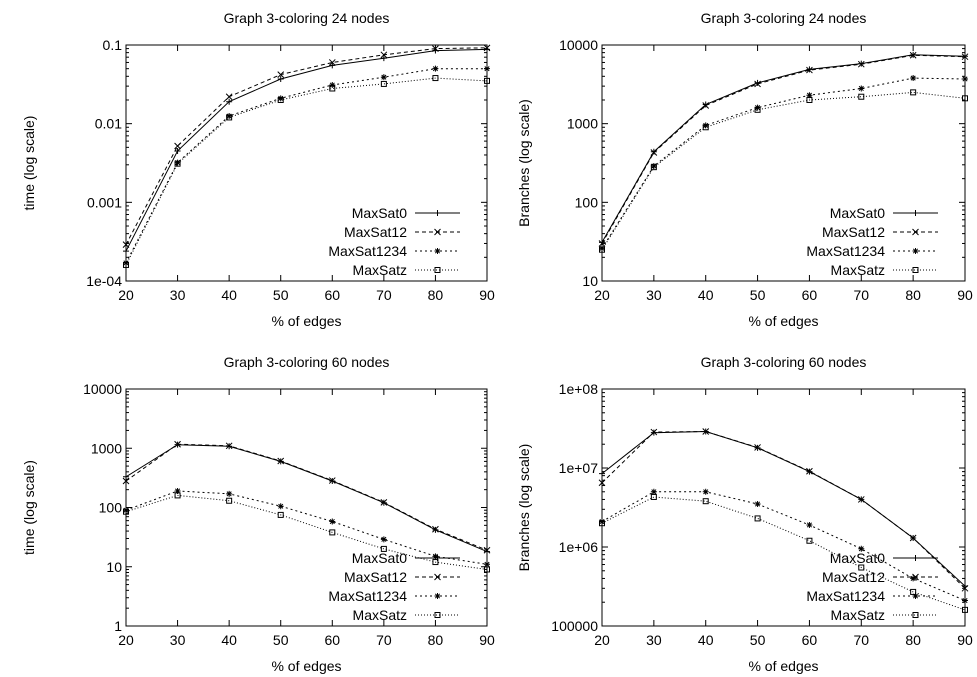 The width and height of the screenshot is (977, 677). What do you see at coordinates (783, 666) in the screenshot?
I see `x-axis-label: % of edges` at bounding box center [783, 666].